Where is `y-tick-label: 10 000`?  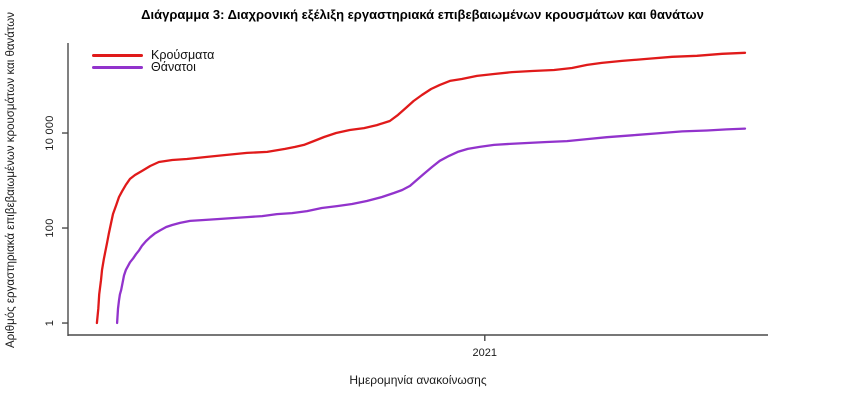 y-tick-label: 10 000 is located at coordinates (50, 133).